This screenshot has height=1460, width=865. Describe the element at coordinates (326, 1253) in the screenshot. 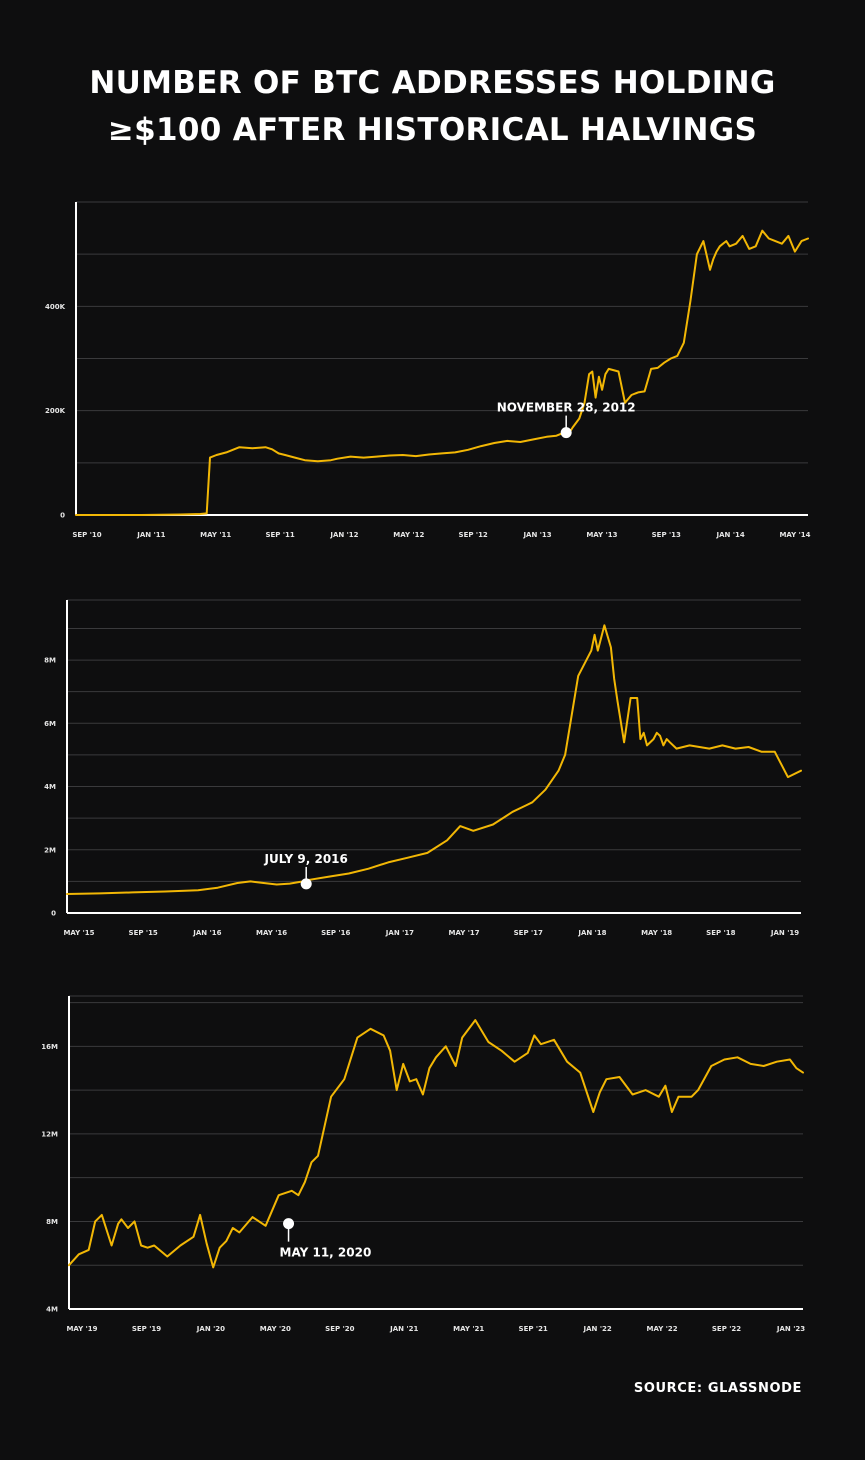

I see `annotation-label: MAY 11, 2020` at that location.